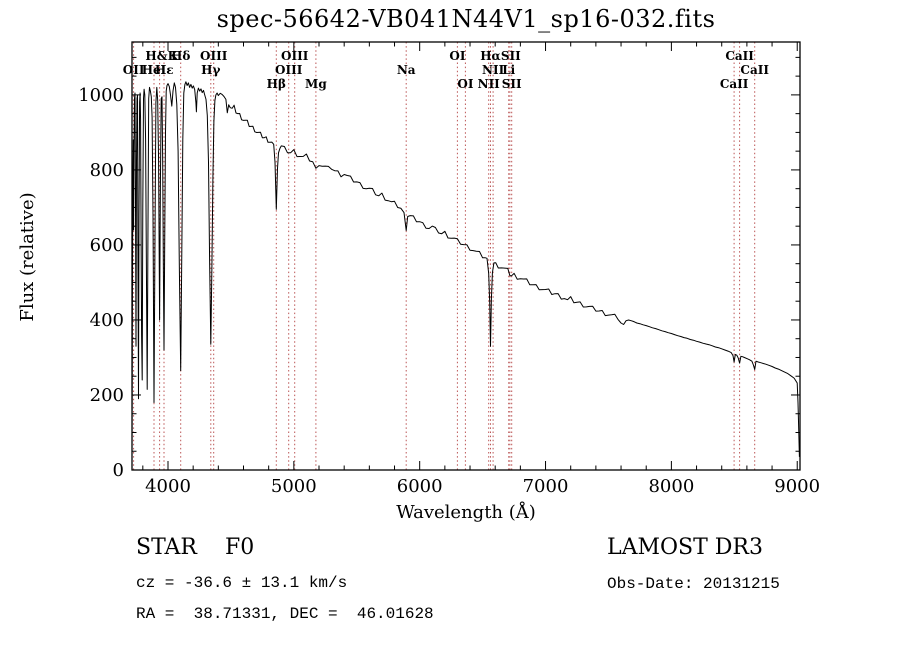 The image size is (900, 649). I want to click on svg-text: Hγ, so click(210, 70).